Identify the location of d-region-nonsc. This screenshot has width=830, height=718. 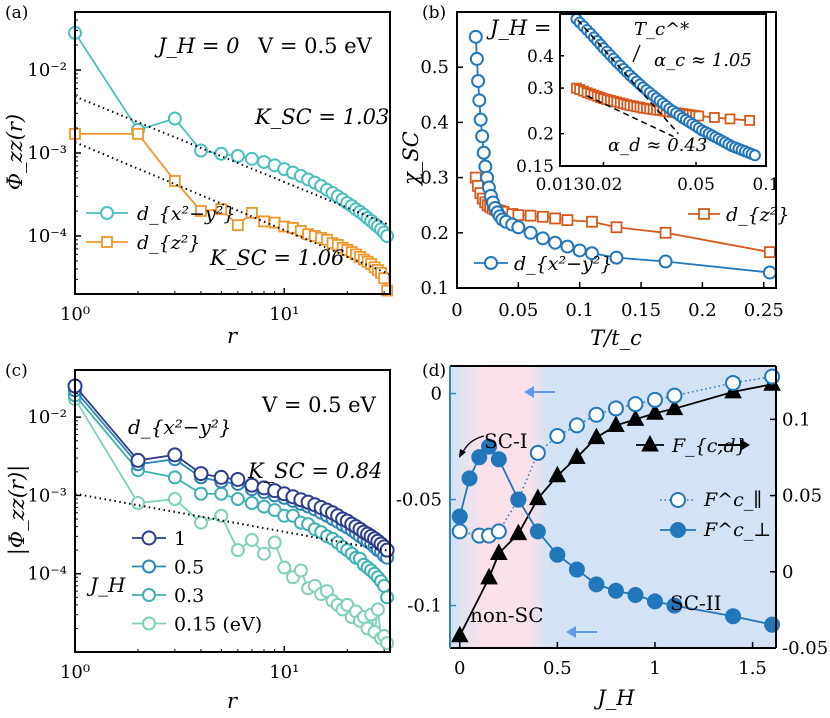
(499, 507).